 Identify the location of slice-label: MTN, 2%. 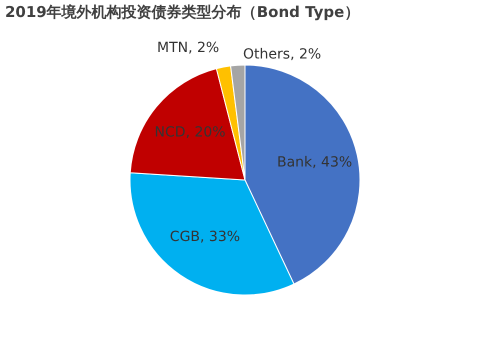
(188, 48).